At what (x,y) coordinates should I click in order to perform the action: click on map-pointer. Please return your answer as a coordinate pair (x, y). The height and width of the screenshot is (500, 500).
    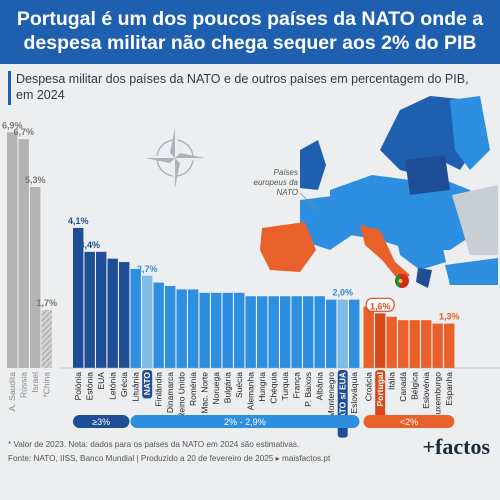
    Looking at the image, I should click on (309, 201).